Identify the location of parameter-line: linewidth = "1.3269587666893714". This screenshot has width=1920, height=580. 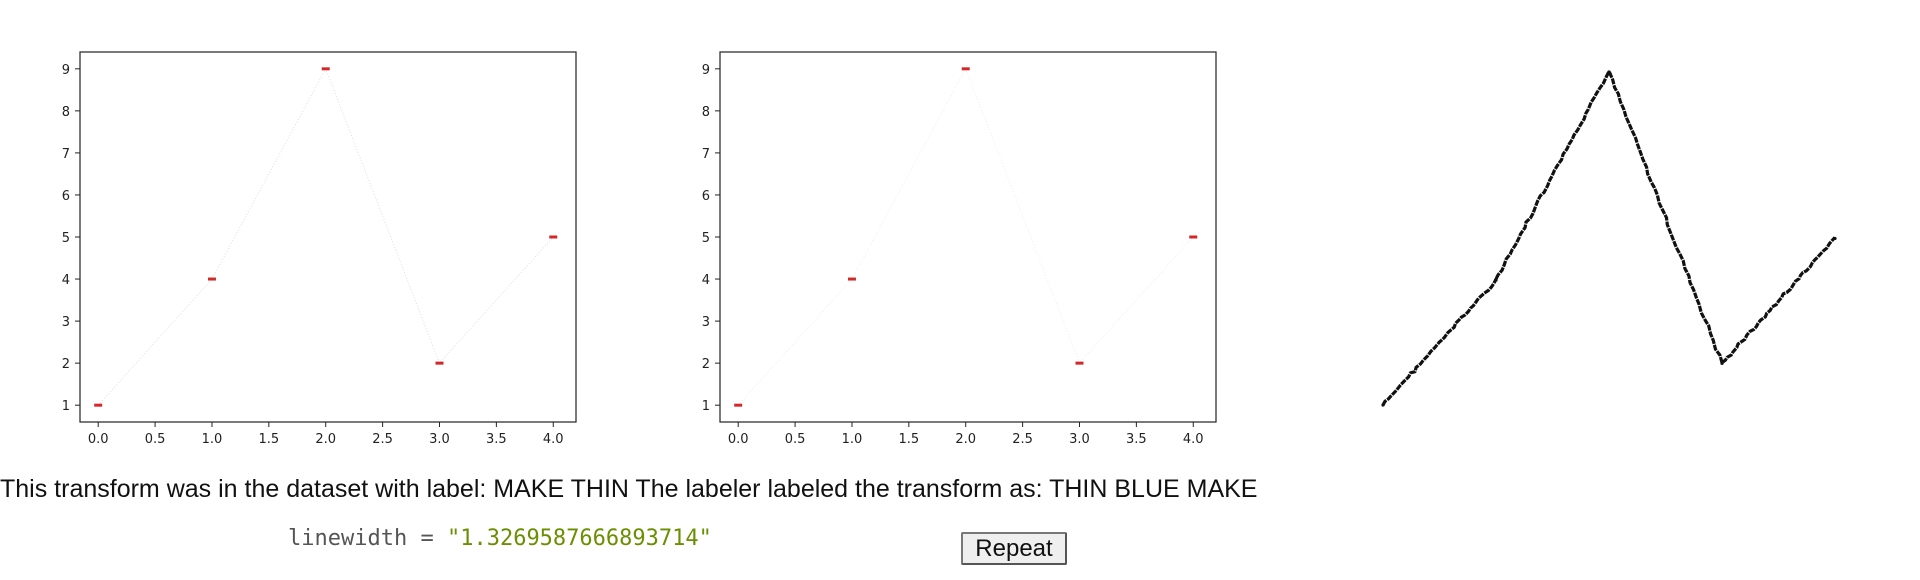
(500, 538).